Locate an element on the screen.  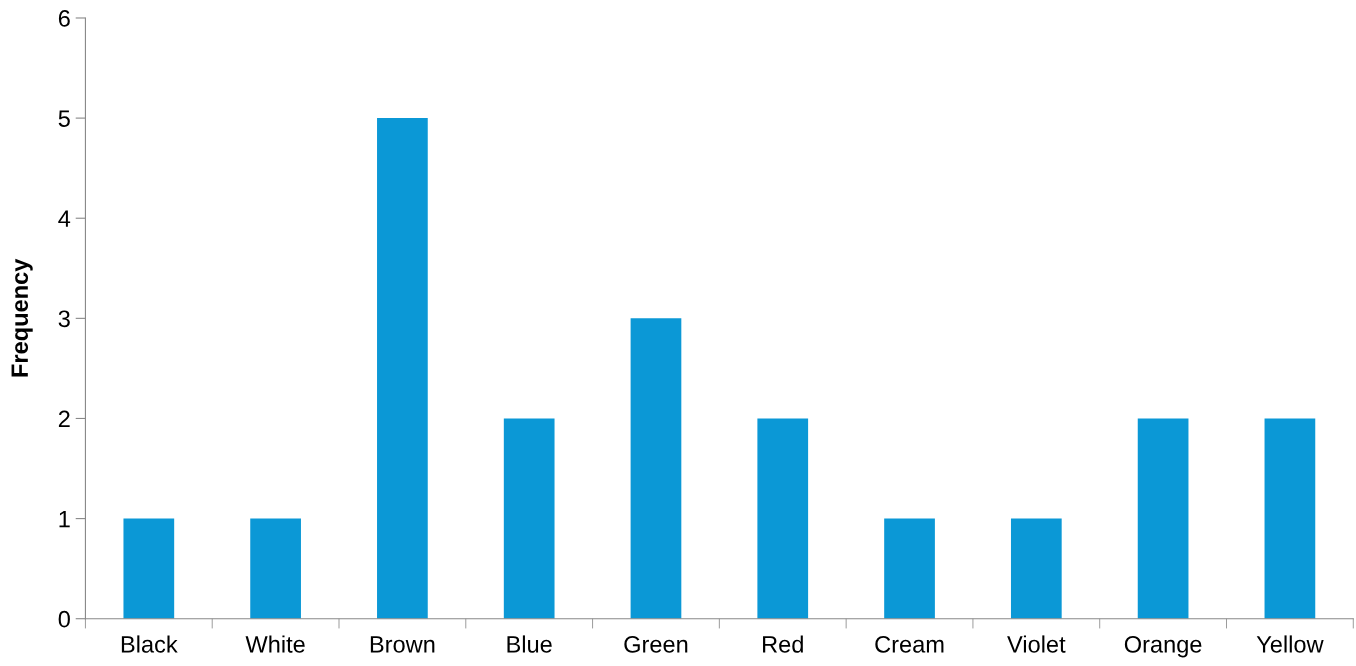
x-tick-label: White is located at coordinates (275, 644).